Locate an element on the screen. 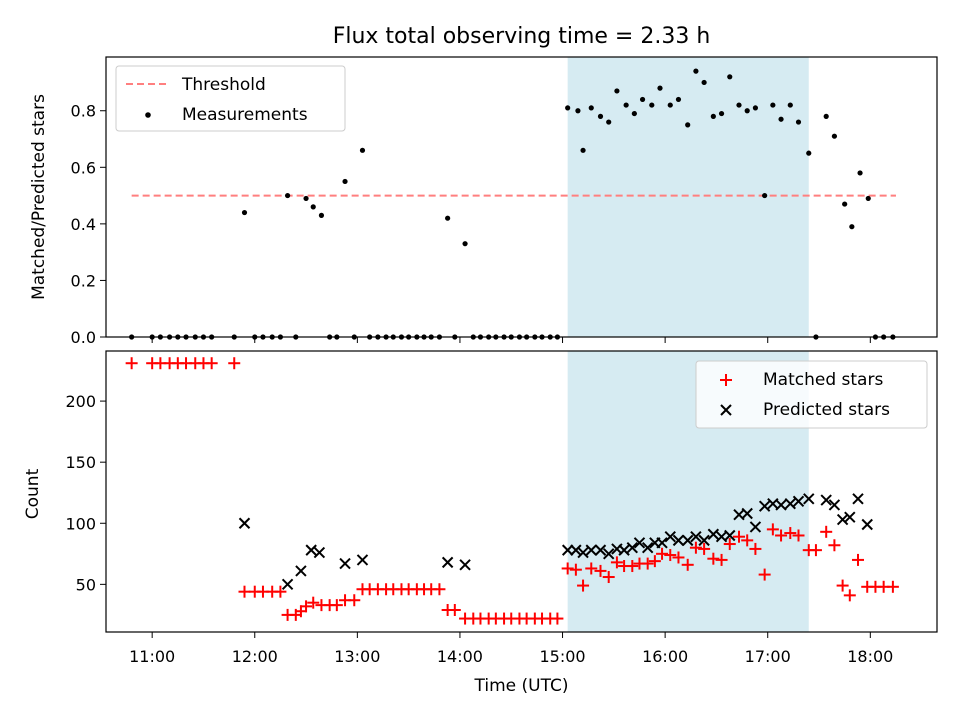  legend-measurement-swatch is located at coordinates (148, 115).